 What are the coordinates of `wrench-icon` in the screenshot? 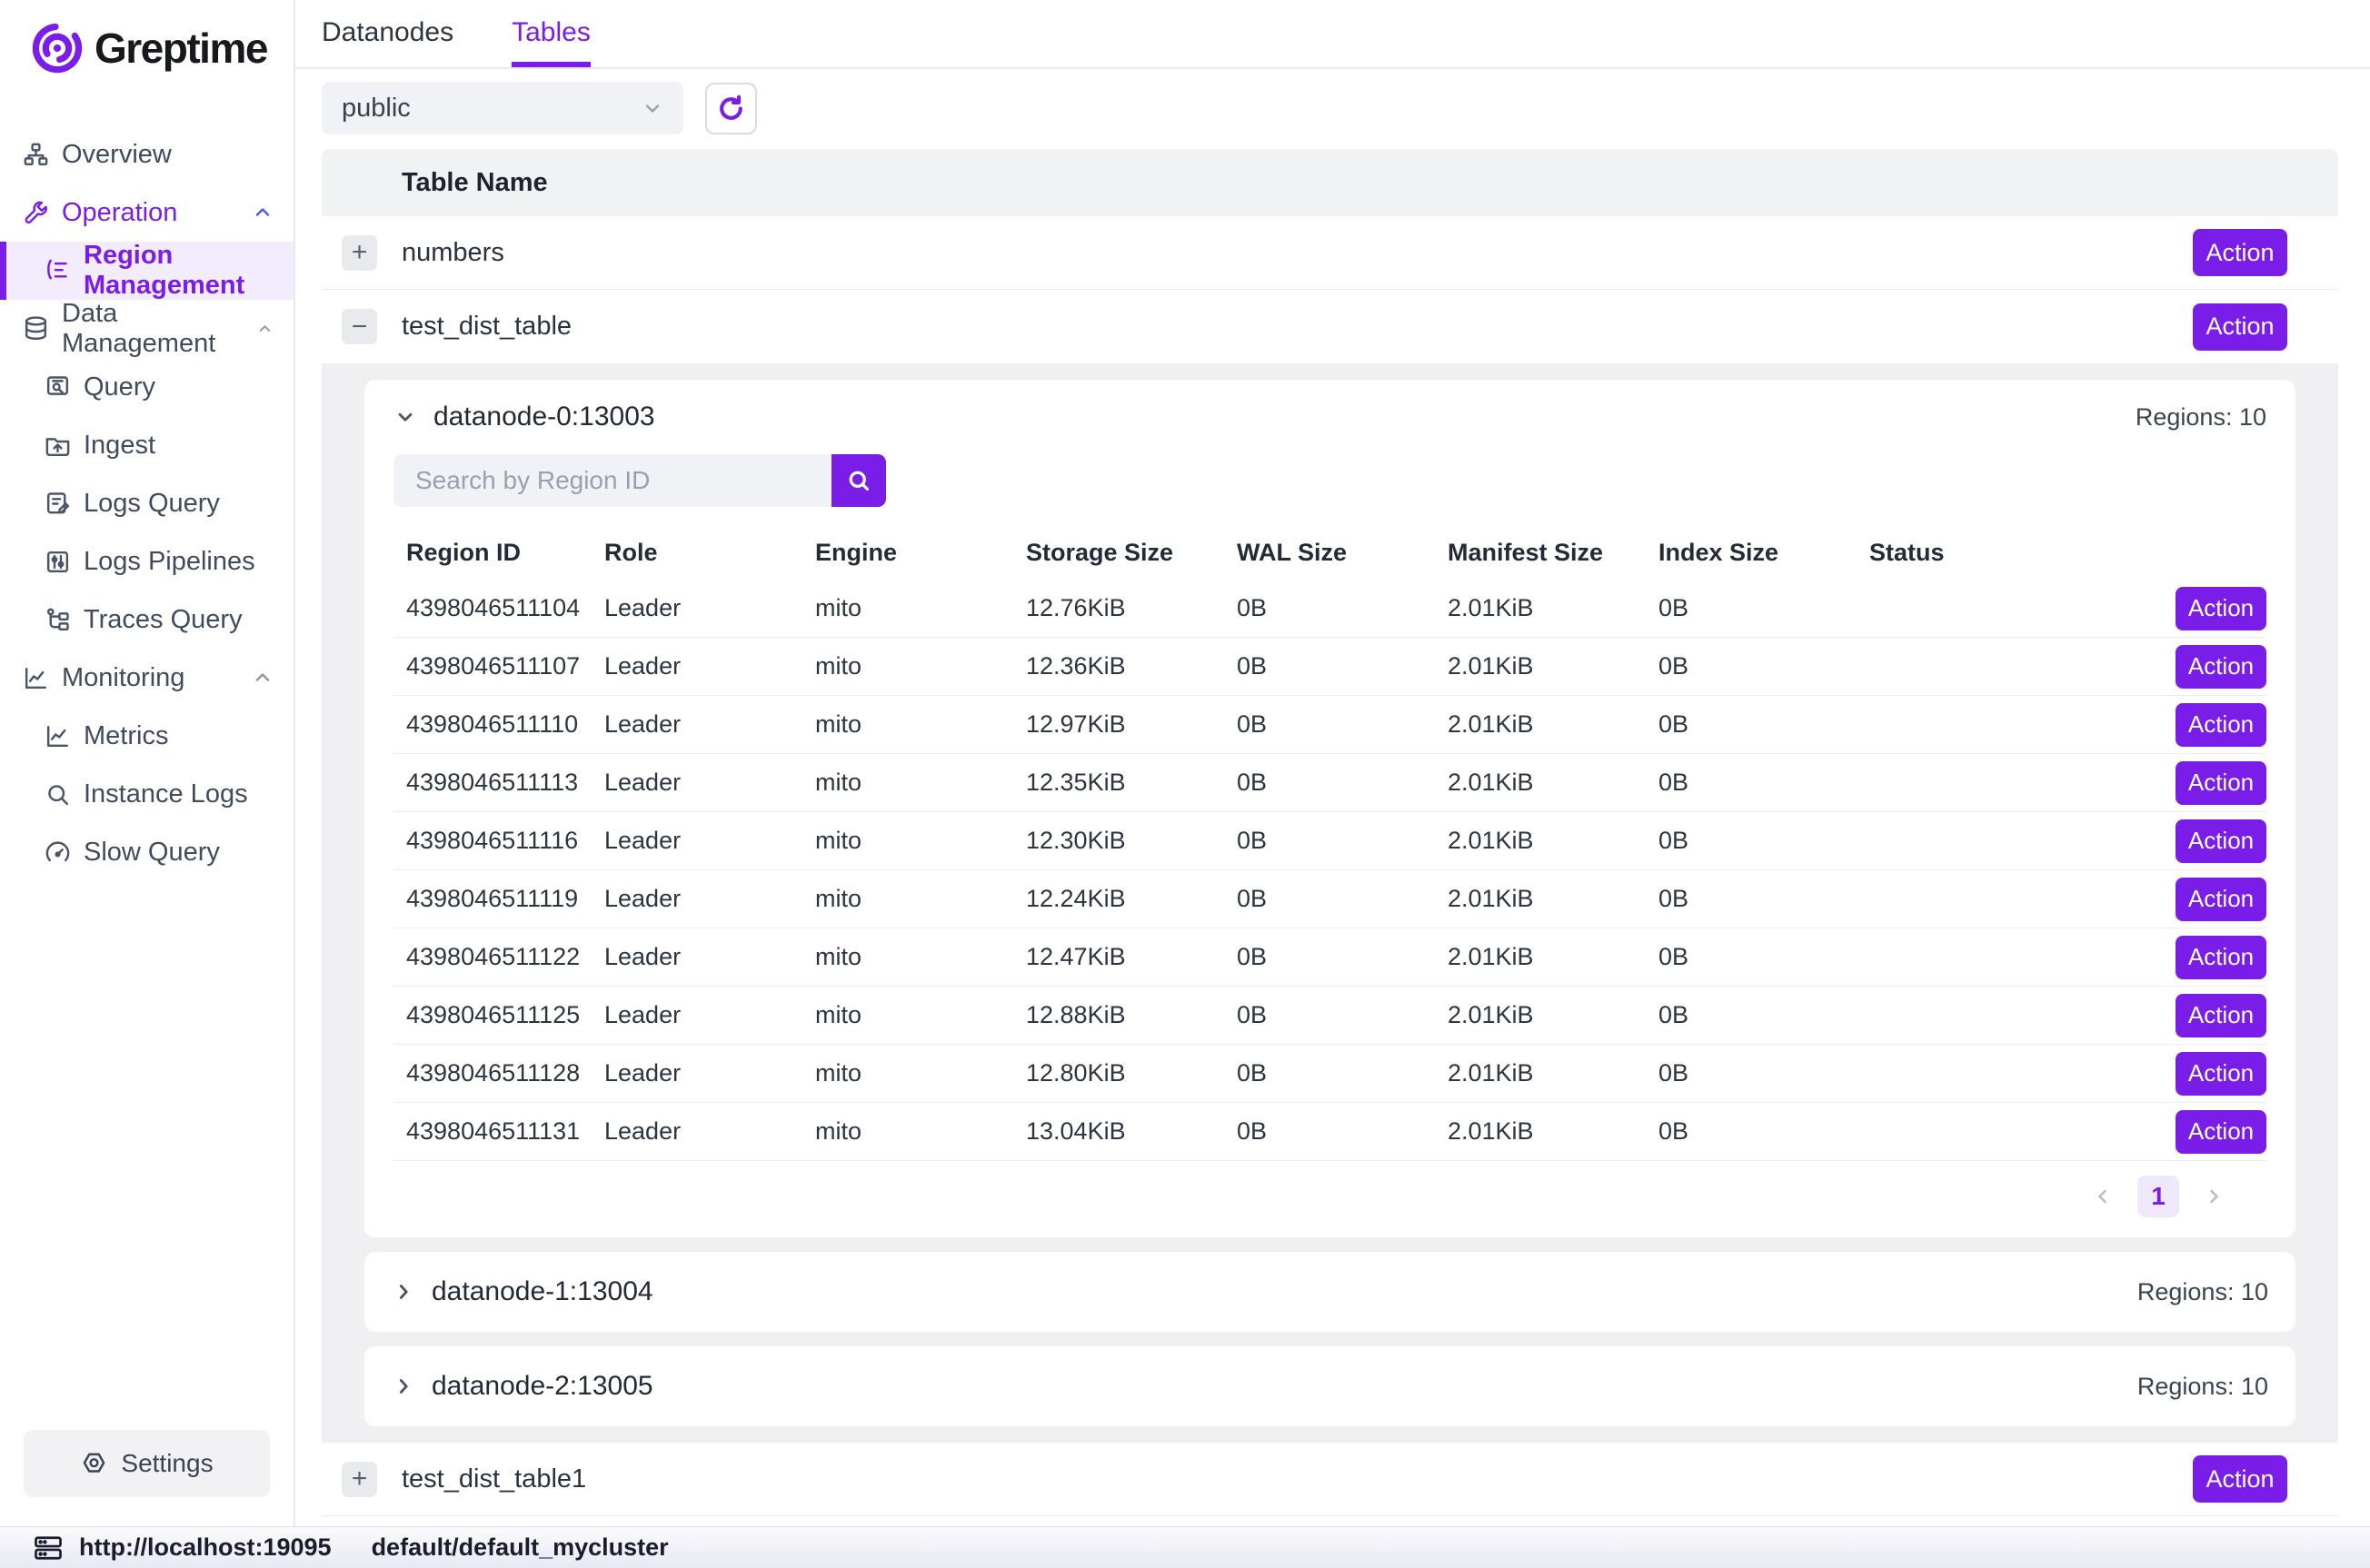 It's located at (36, 212).